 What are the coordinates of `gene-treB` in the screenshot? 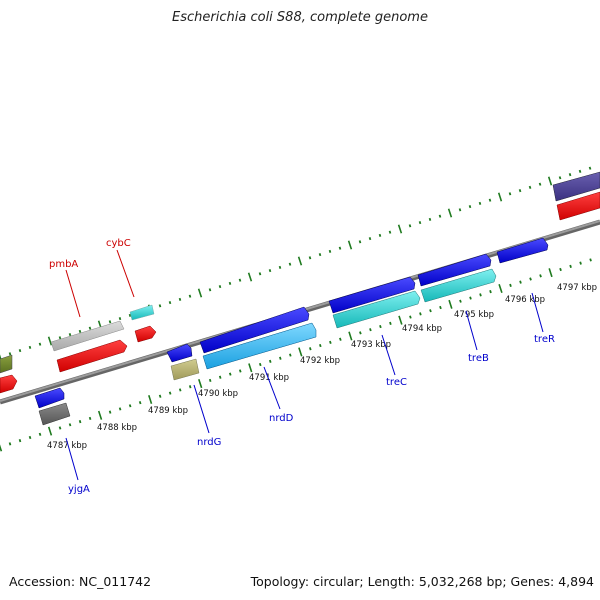 It's located at (454, 270).